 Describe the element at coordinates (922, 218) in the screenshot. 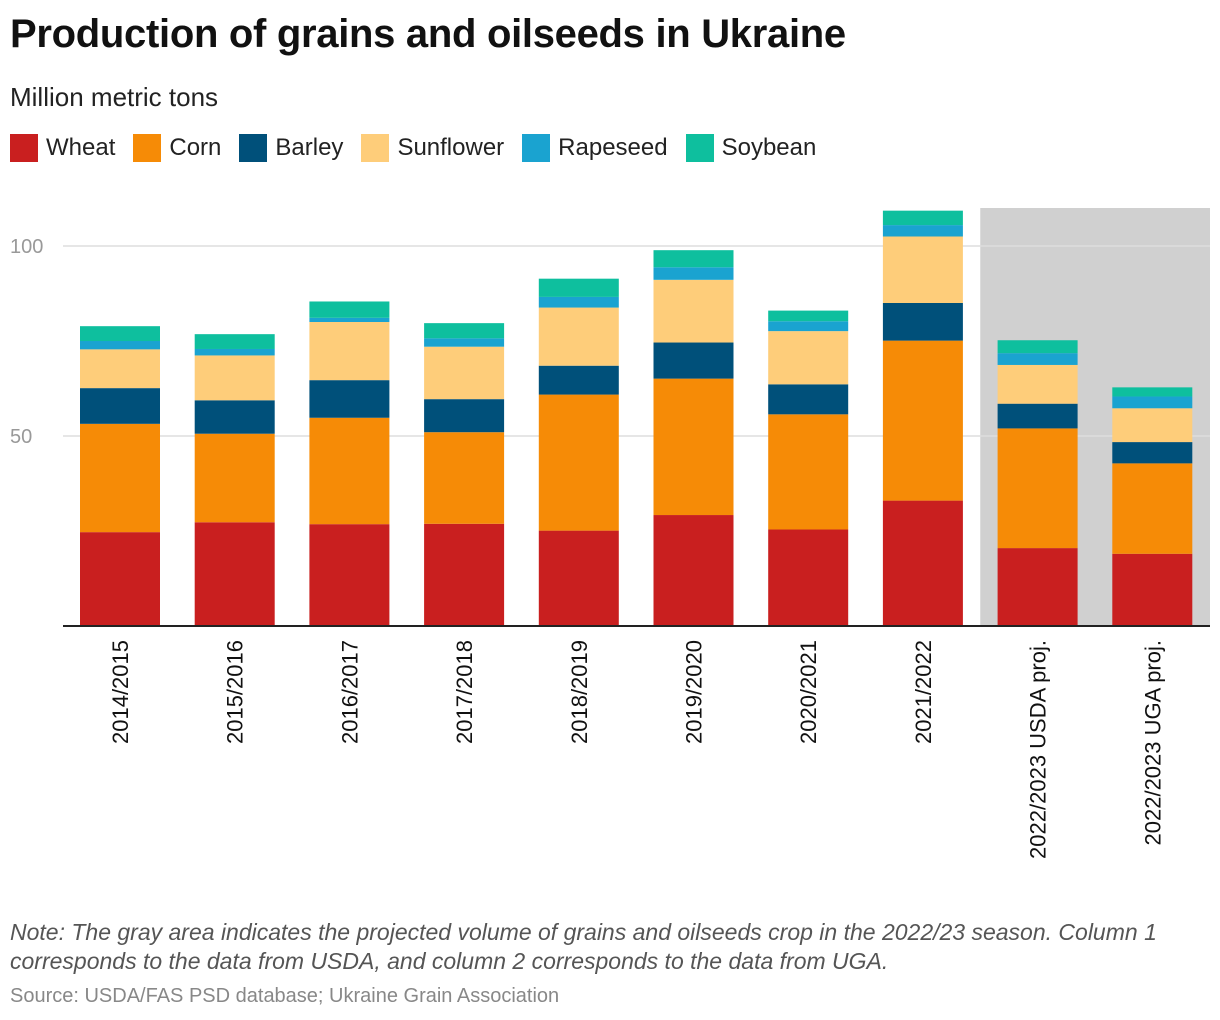

I see `bar-soybean-2021-2022` at that location.